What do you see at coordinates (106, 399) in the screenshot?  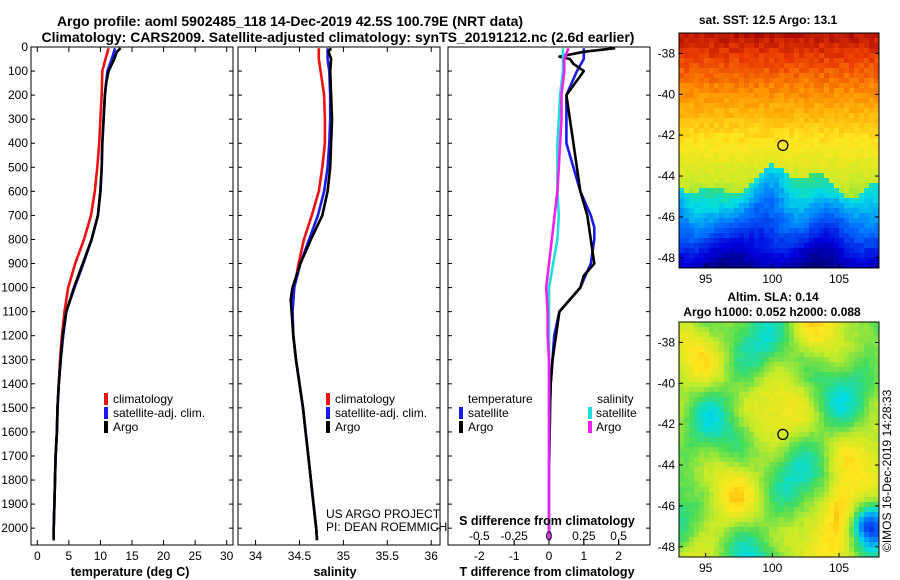 I see `legend-swatch-climatology` at bounding box center [106, 399].